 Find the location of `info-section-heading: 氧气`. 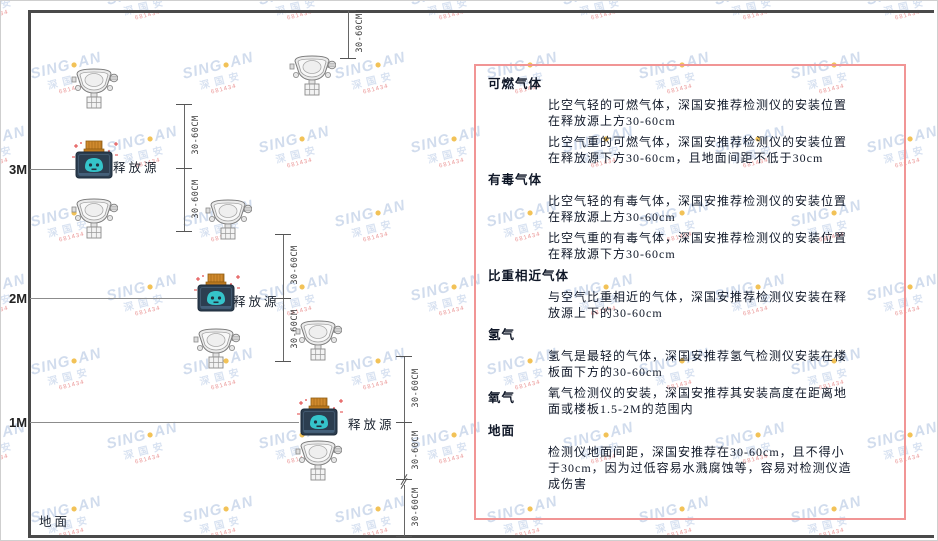

info-section-heading: 氧气 is located at coordinates (502, 398).